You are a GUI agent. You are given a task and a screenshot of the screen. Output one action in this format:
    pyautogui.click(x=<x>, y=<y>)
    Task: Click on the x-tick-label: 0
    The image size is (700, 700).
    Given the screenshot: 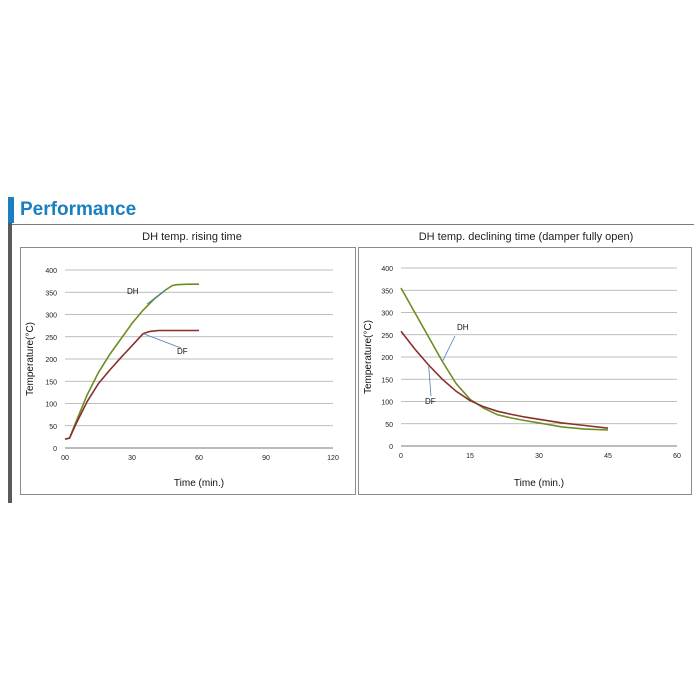 What is the action you would take?
    pyautogui.click(x=401, y=456)
    